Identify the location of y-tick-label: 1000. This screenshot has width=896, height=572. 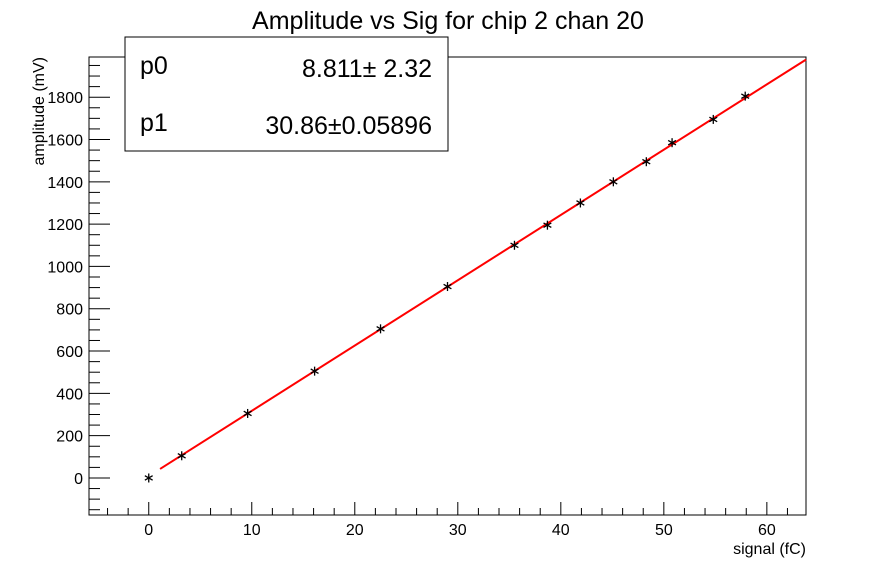
(65, 267).